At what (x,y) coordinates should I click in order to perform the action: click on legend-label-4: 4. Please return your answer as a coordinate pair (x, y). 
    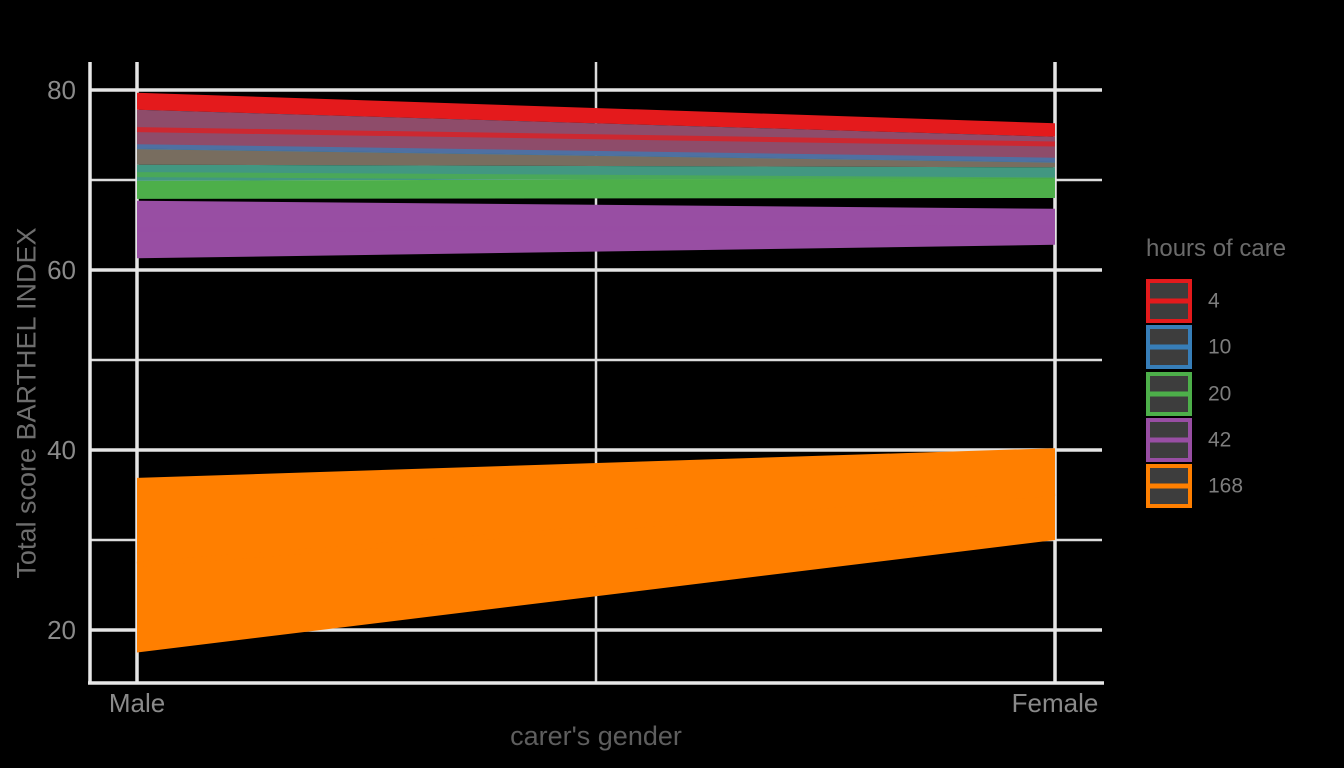
    Looking at the image, I should click on (1214, 301).